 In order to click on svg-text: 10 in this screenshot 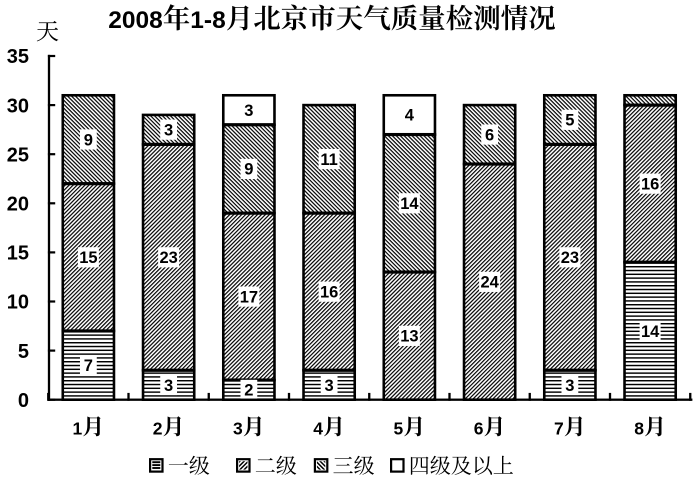, I will do `click(18, 303)`.